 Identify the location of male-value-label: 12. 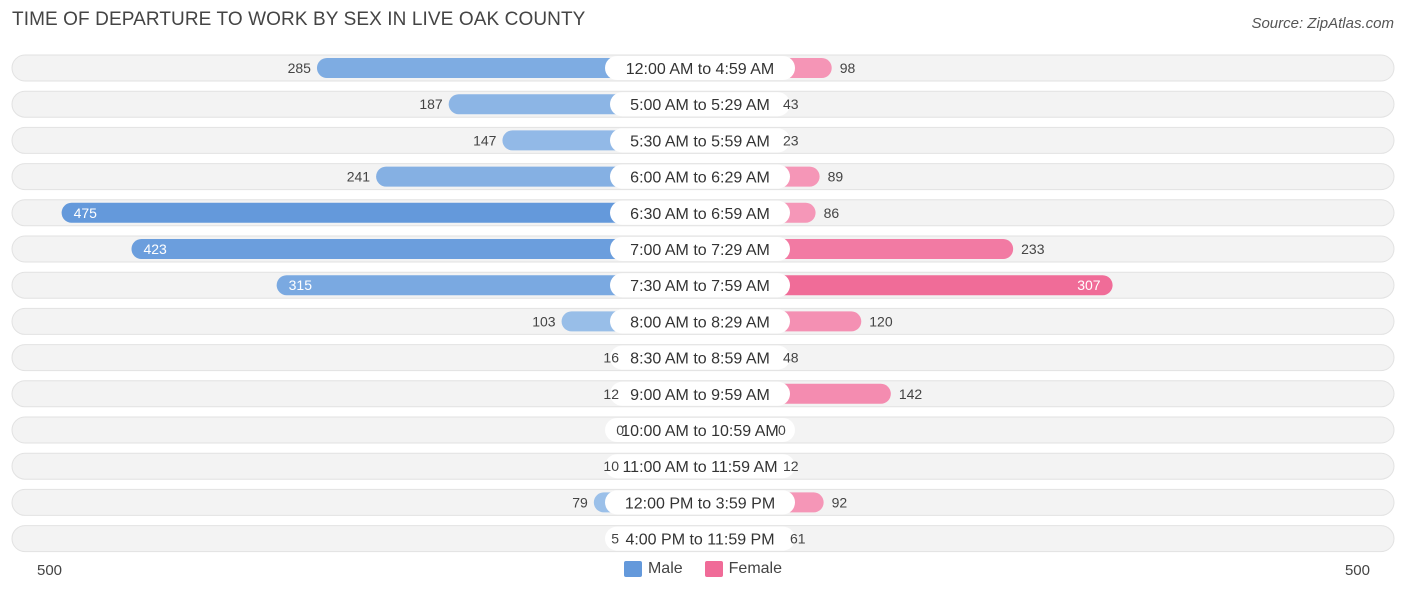
(611, 394).